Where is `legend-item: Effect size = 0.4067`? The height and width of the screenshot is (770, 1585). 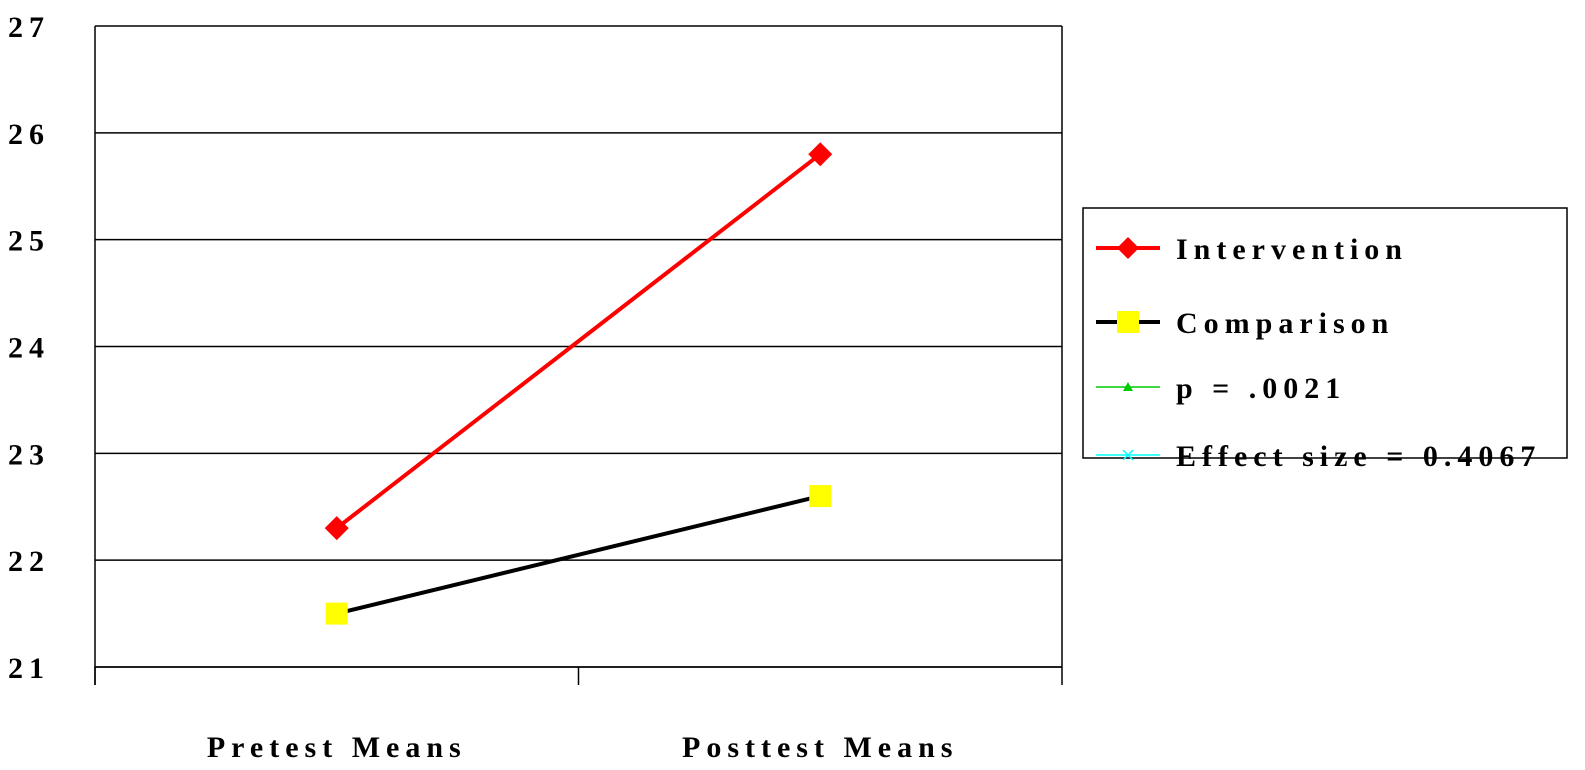 legend-item: Effect size = 0.4067 is located at coordinates (1318, 456).